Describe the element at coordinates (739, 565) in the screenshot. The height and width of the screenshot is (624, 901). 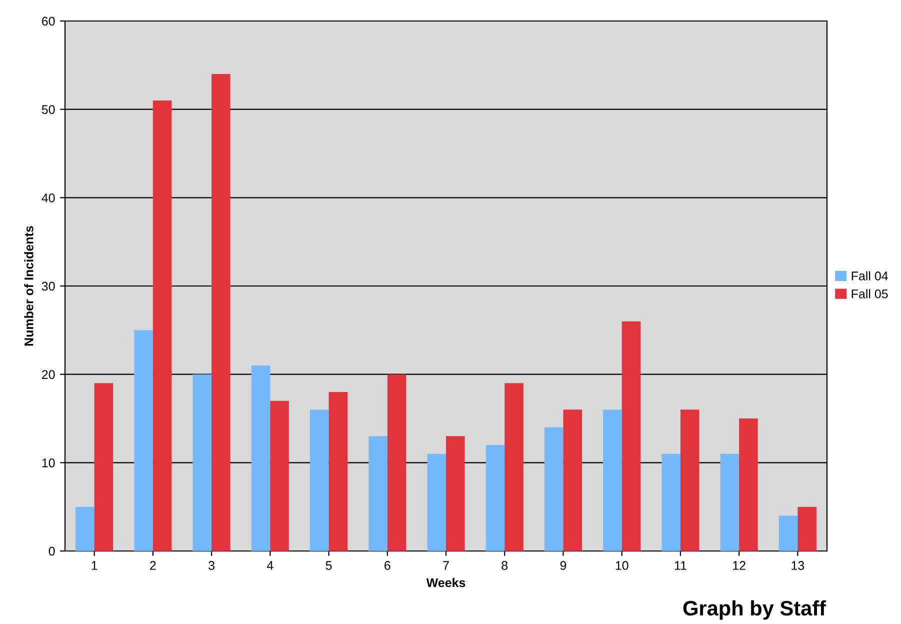
I see `x-tick-label: 12` at that location.